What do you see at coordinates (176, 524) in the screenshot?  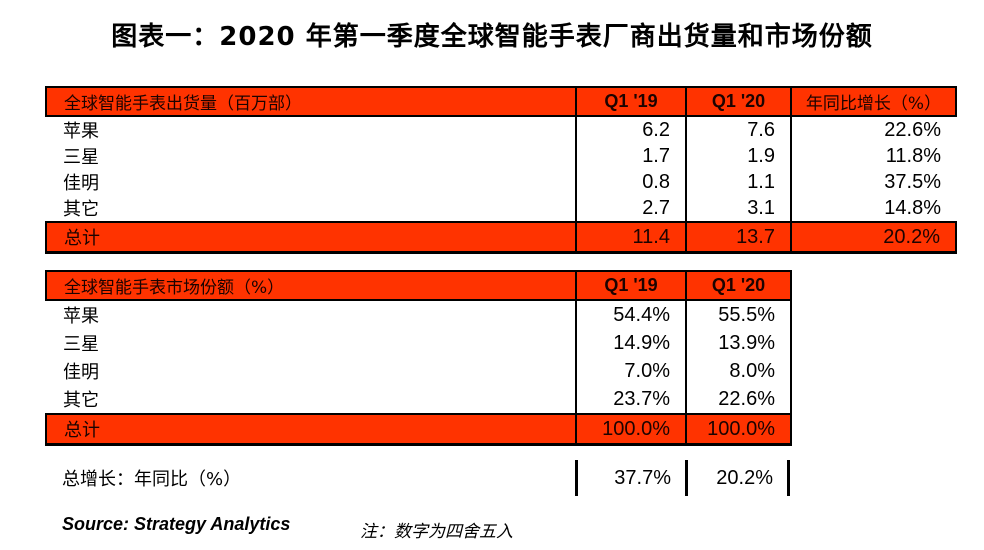 I see `source-credit: Source: Strategy Analytics` at bounding box center [176, 524].